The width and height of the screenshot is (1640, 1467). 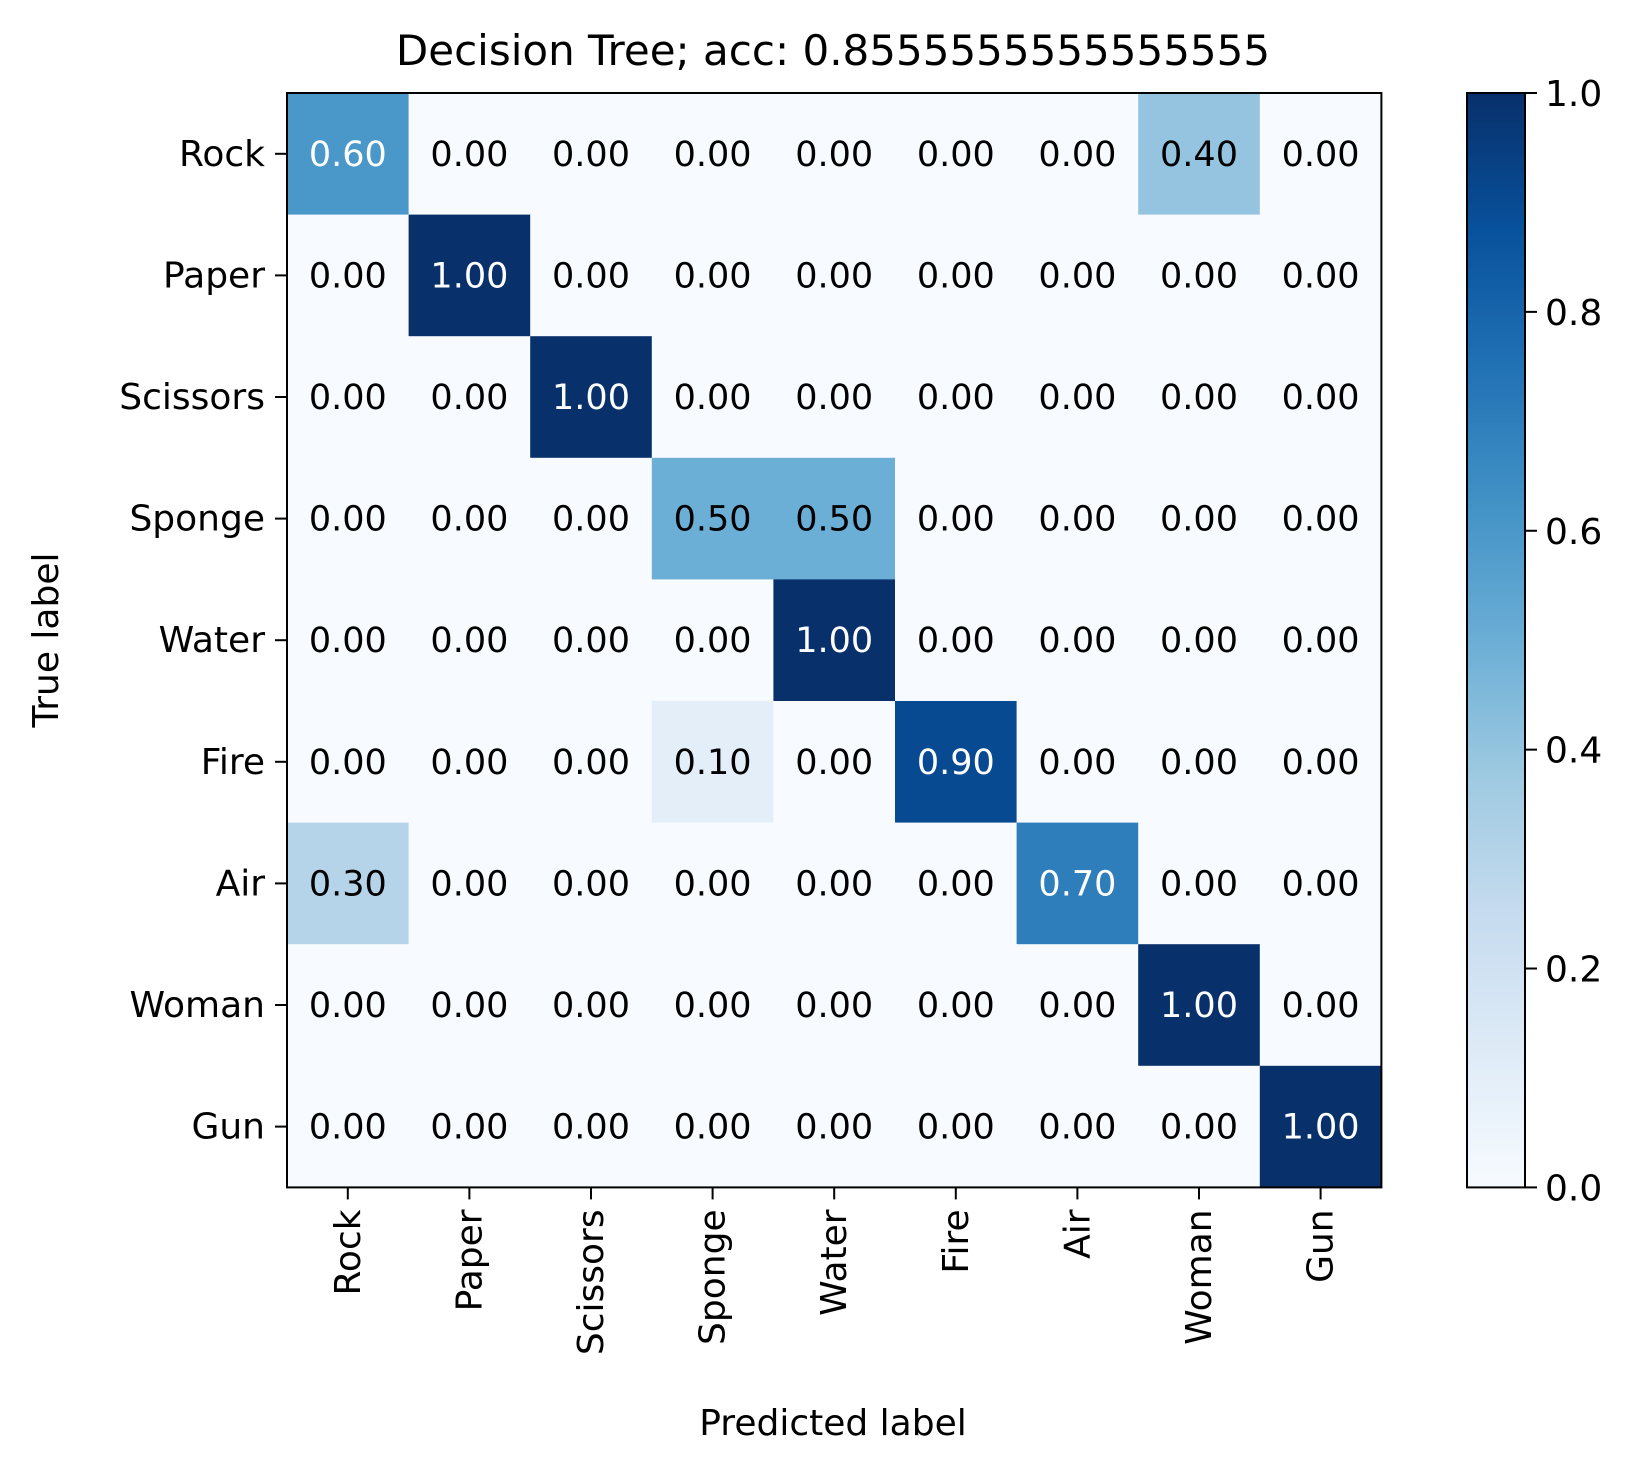 What do you see at coordinates (1563, 641) in the screenshot?
I see `colorbar-ticks: 0.0 0.2 0.4 0.6 0.8 1.0` at bounding box center [1563, 641].